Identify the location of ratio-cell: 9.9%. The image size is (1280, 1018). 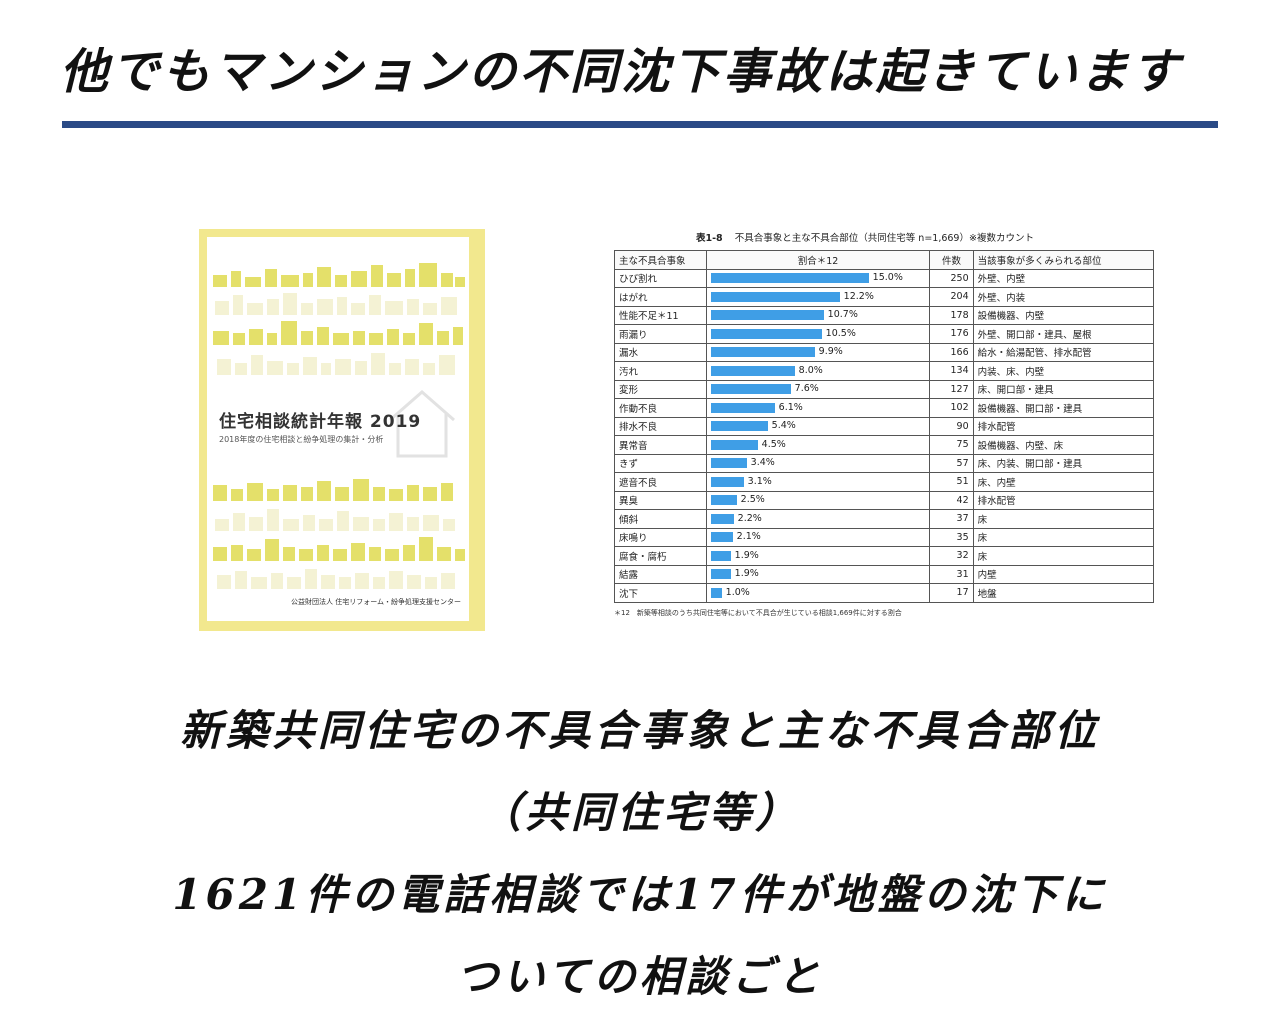
(818, 352).